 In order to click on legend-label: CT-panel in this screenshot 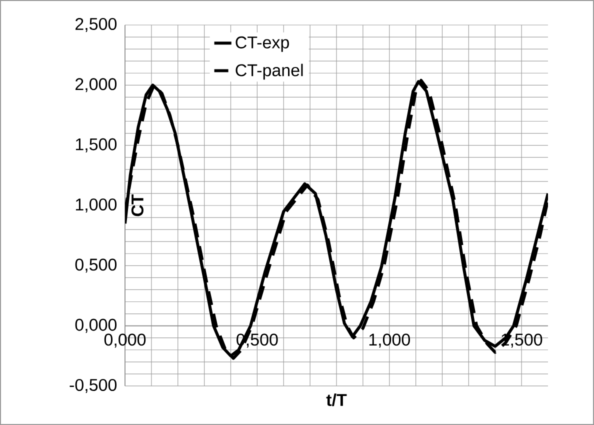, I will do `click(269, 72)`.